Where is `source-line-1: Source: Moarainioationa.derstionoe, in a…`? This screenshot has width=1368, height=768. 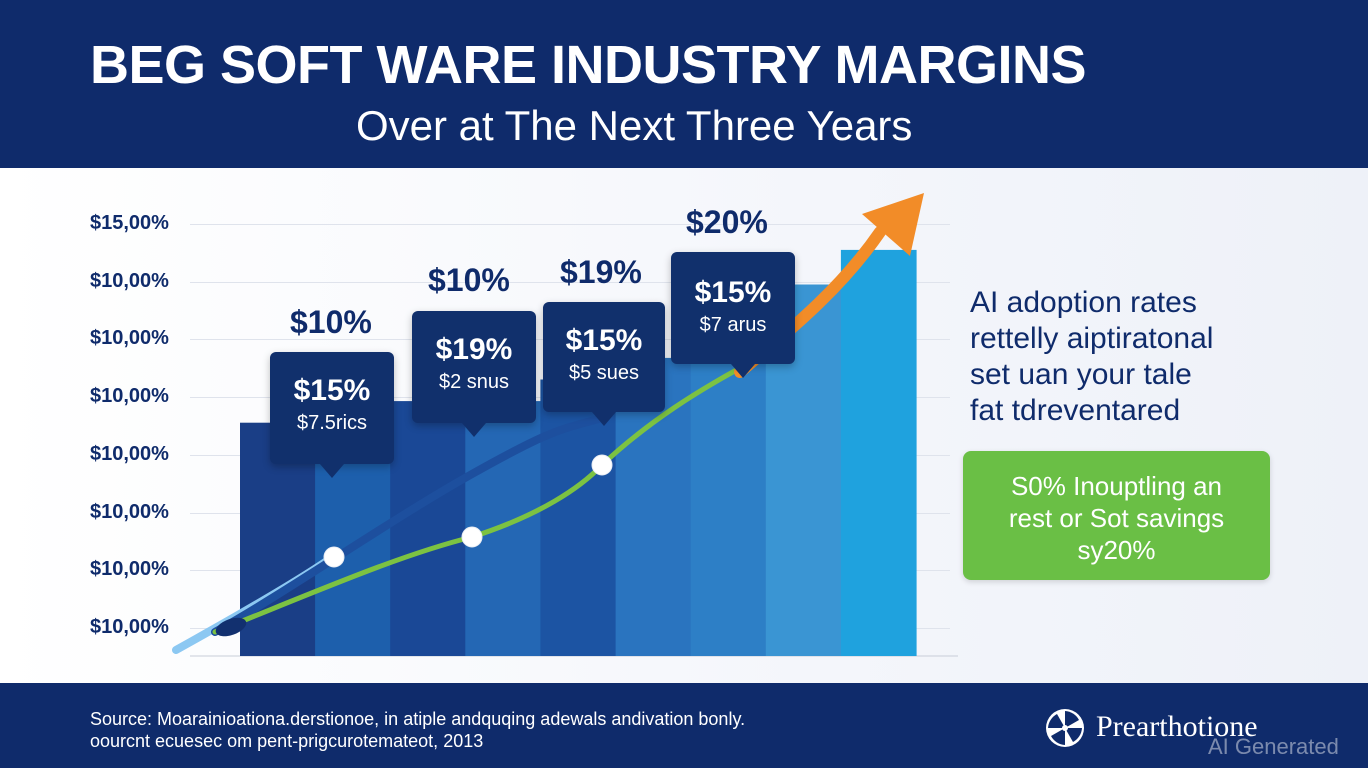 source-line-1: Source: Moarainioationa.derstionoe, in a… is located at coordinates (418, 719).